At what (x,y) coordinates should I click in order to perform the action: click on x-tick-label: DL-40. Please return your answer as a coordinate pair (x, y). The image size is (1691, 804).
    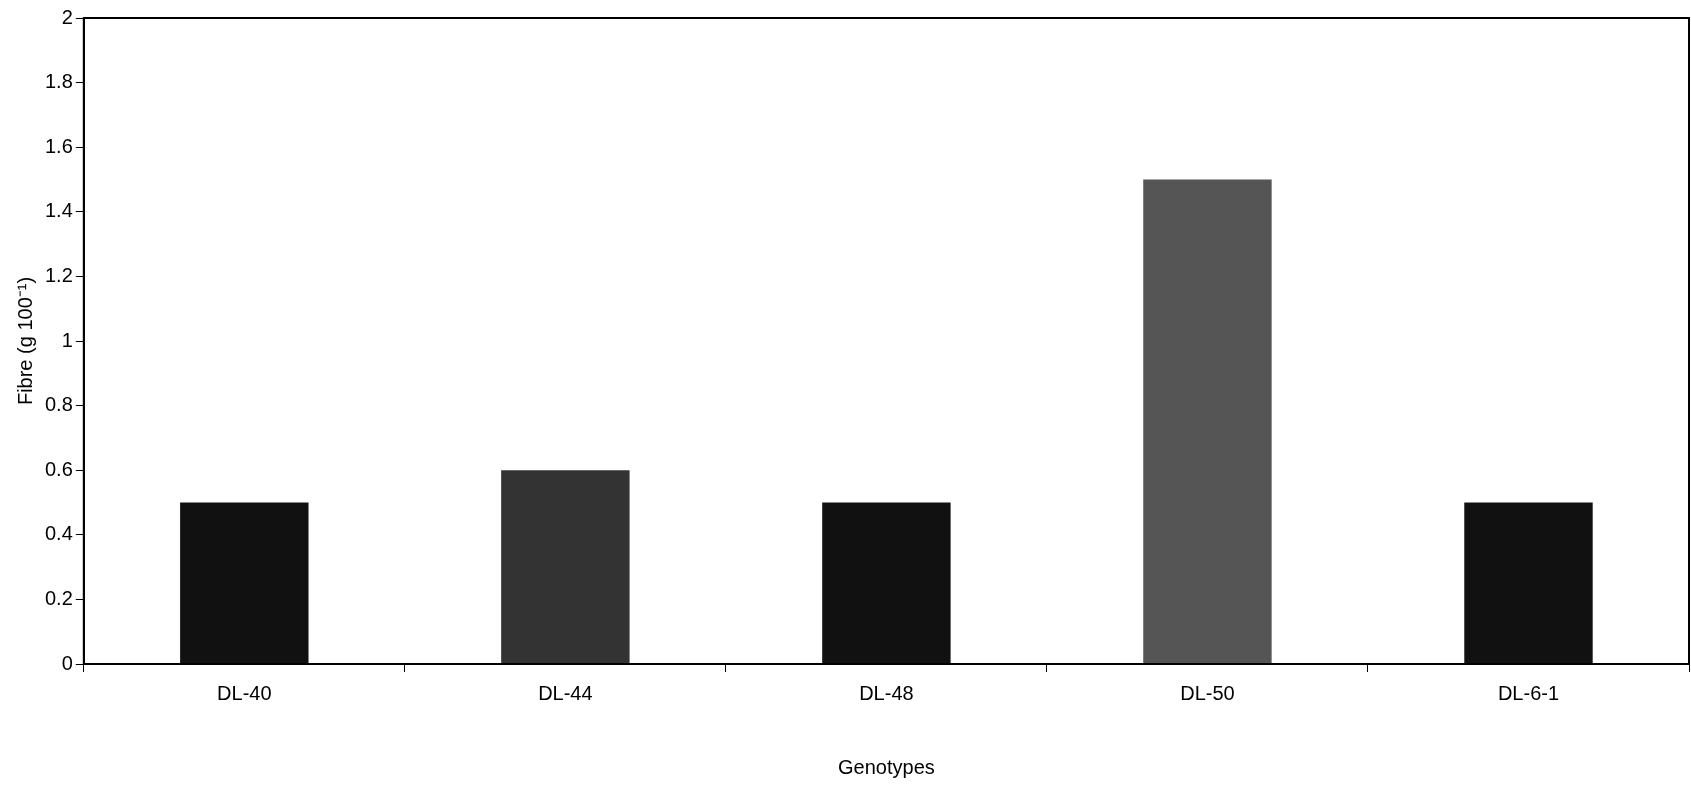
    Looking at the image, I should click on (244, 692).